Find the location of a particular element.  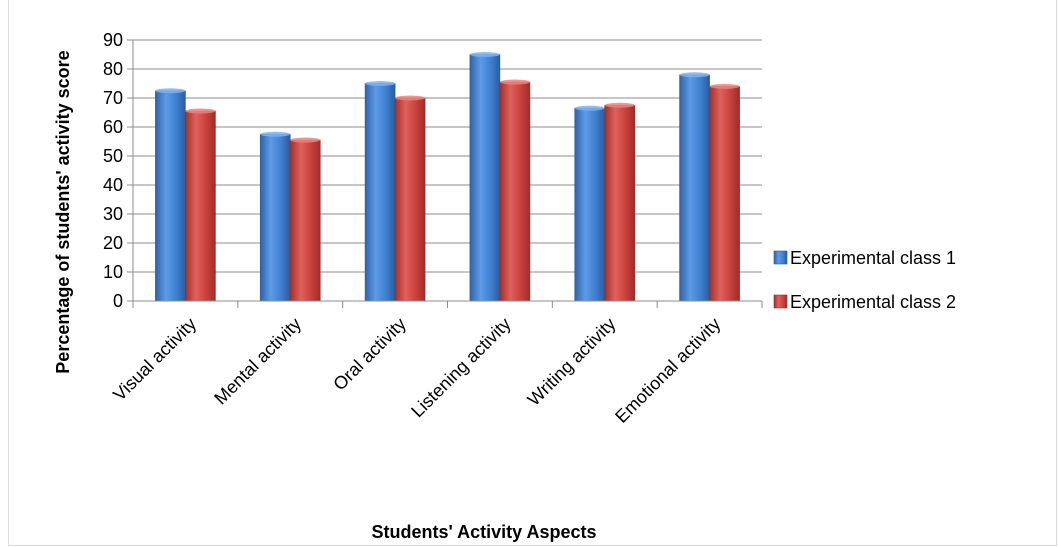

y-tick-label: 40 is located at coordinates (113, 185).